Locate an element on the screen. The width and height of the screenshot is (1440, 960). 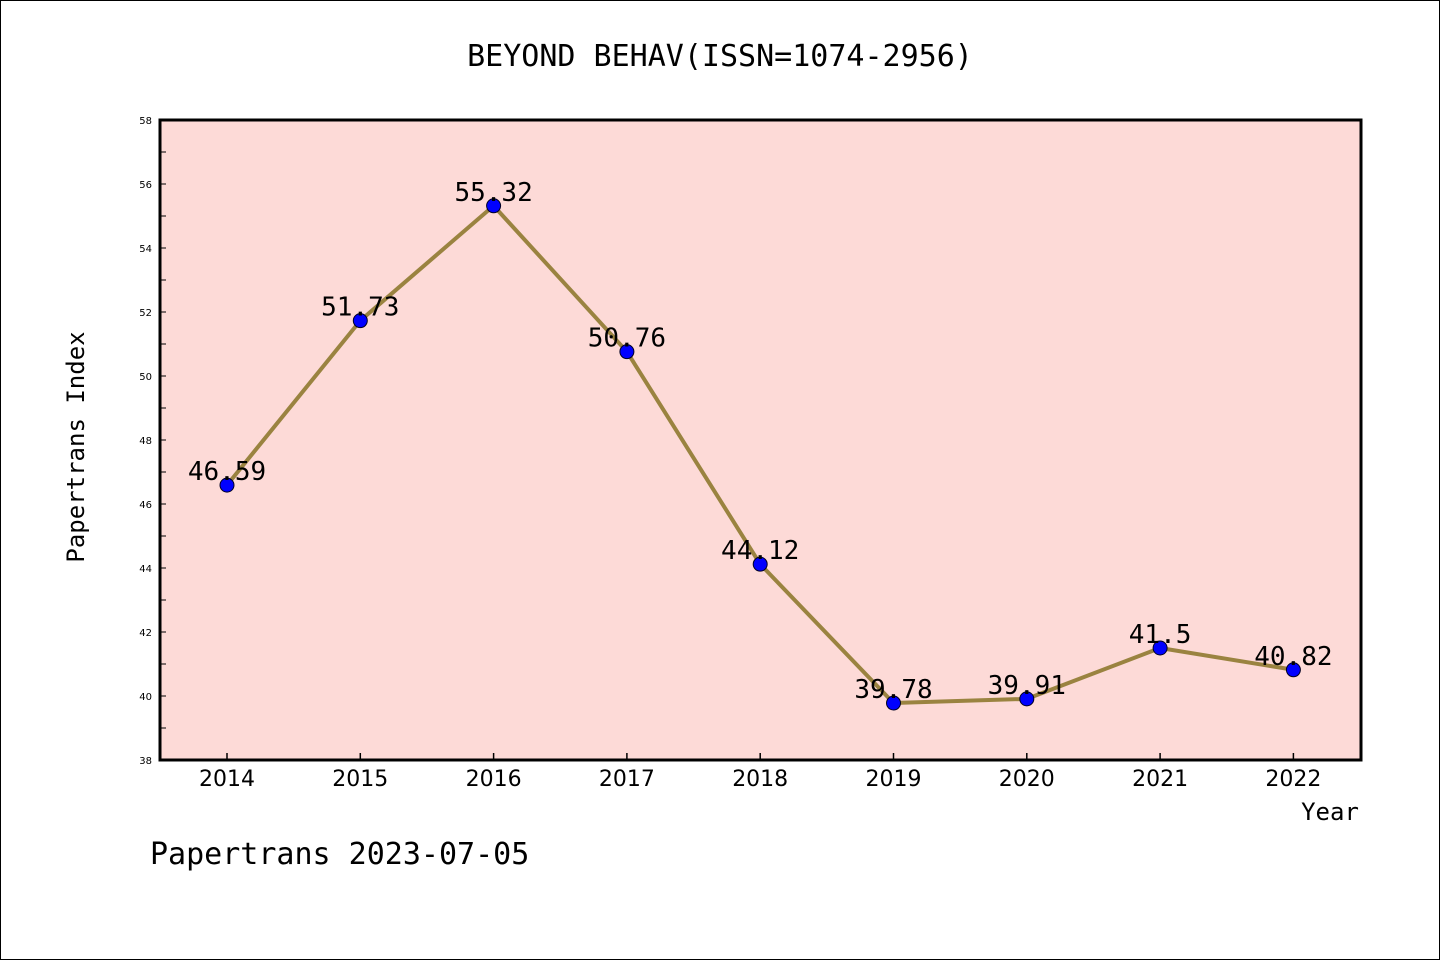
data-label: 51.73 is located at coordinates (360, 308).